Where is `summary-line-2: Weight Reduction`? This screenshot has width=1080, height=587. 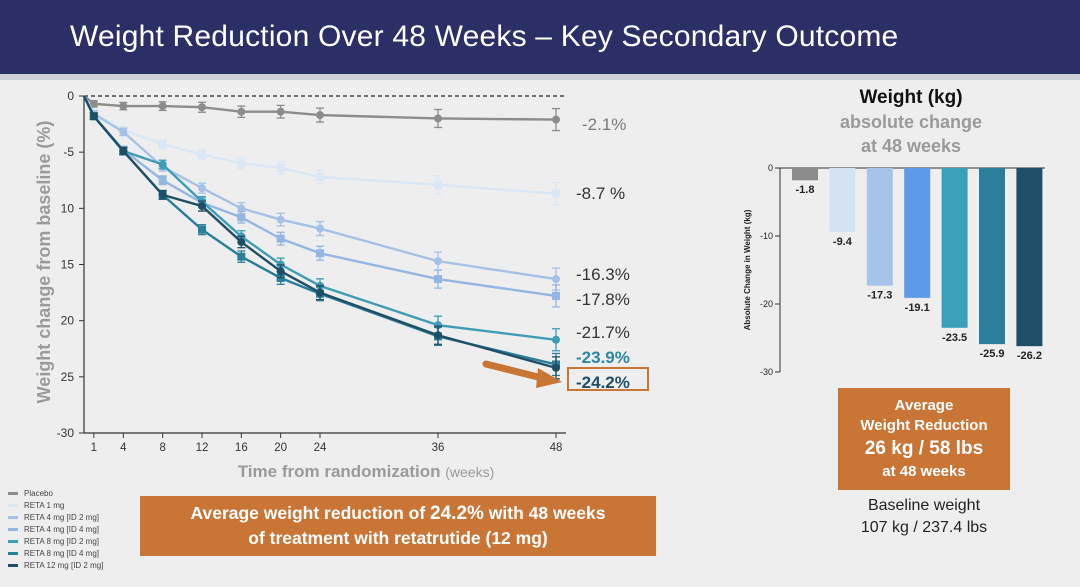 summary-line-2: Weight Reduction is located at coordinates (924, 425).